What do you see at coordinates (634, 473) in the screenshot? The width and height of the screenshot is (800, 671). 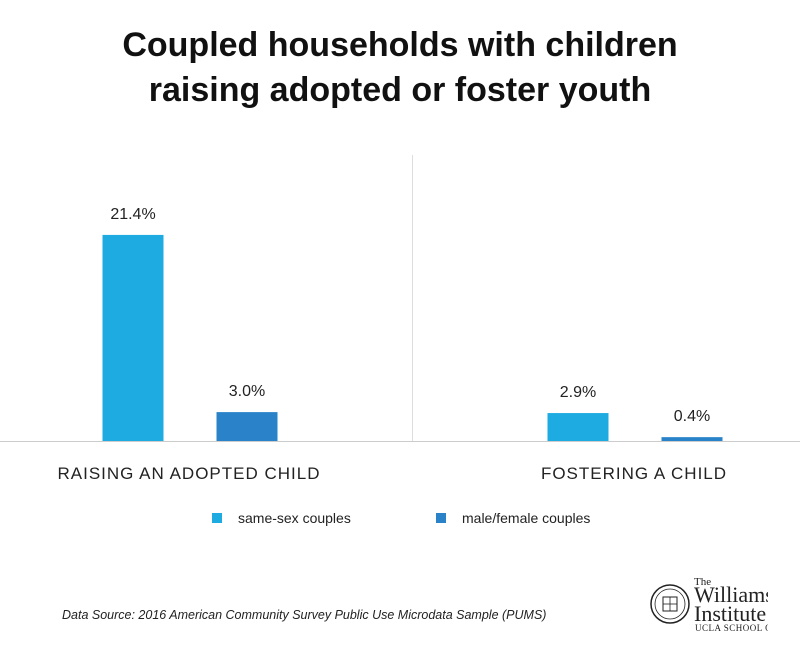 I see `category-label: FOSTERING A CHILD` at bounding box center [634, 473].